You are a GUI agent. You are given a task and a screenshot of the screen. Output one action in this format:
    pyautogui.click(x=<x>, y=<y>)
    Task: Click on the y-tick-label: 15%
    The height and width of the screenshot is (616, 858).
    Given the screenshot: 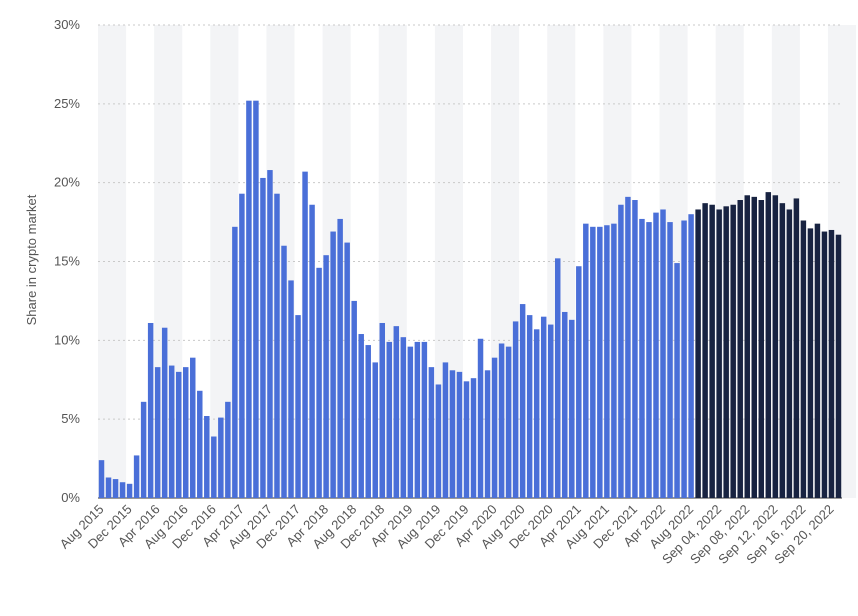 What is the action you would take?
    pyautogui.click(x=67, y=261)
    